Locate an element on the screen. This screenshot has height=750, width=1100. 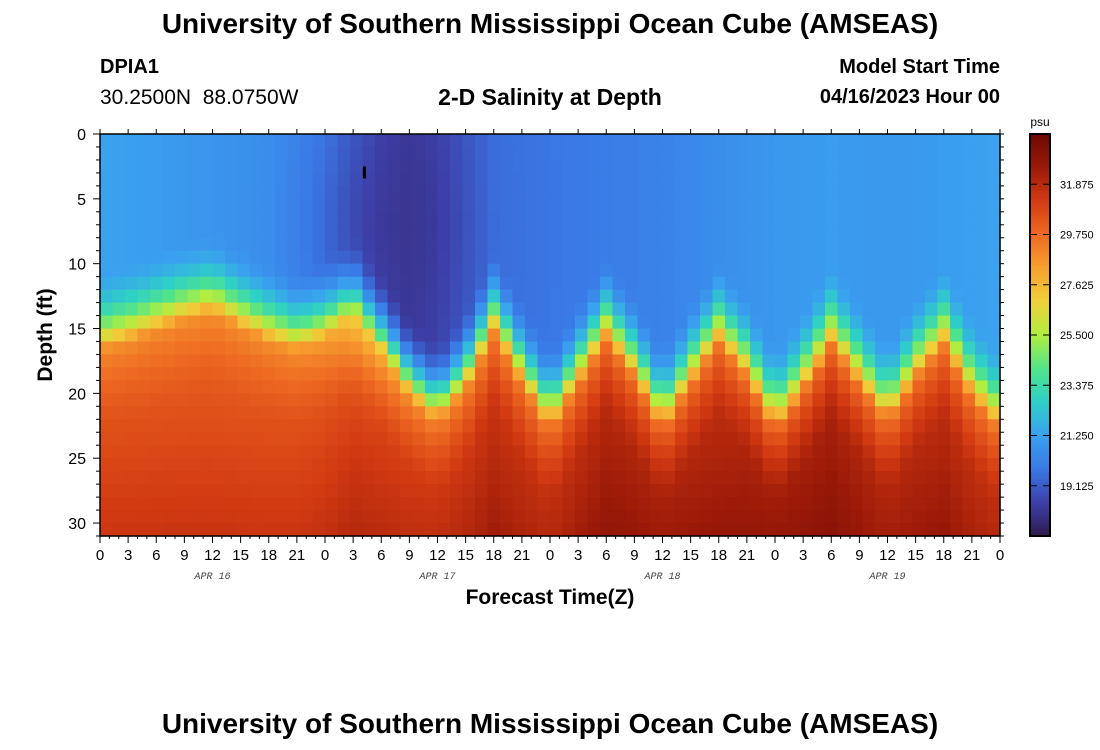
x-tick-label: 12 is located at coordinates (212, 555).